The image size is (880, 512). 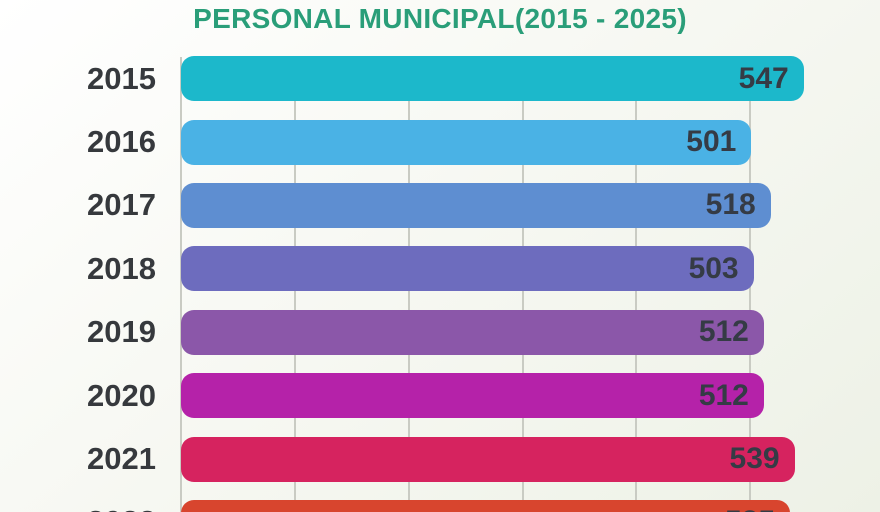 I want to click on bar-track: 518, so click(x=530, y=205).